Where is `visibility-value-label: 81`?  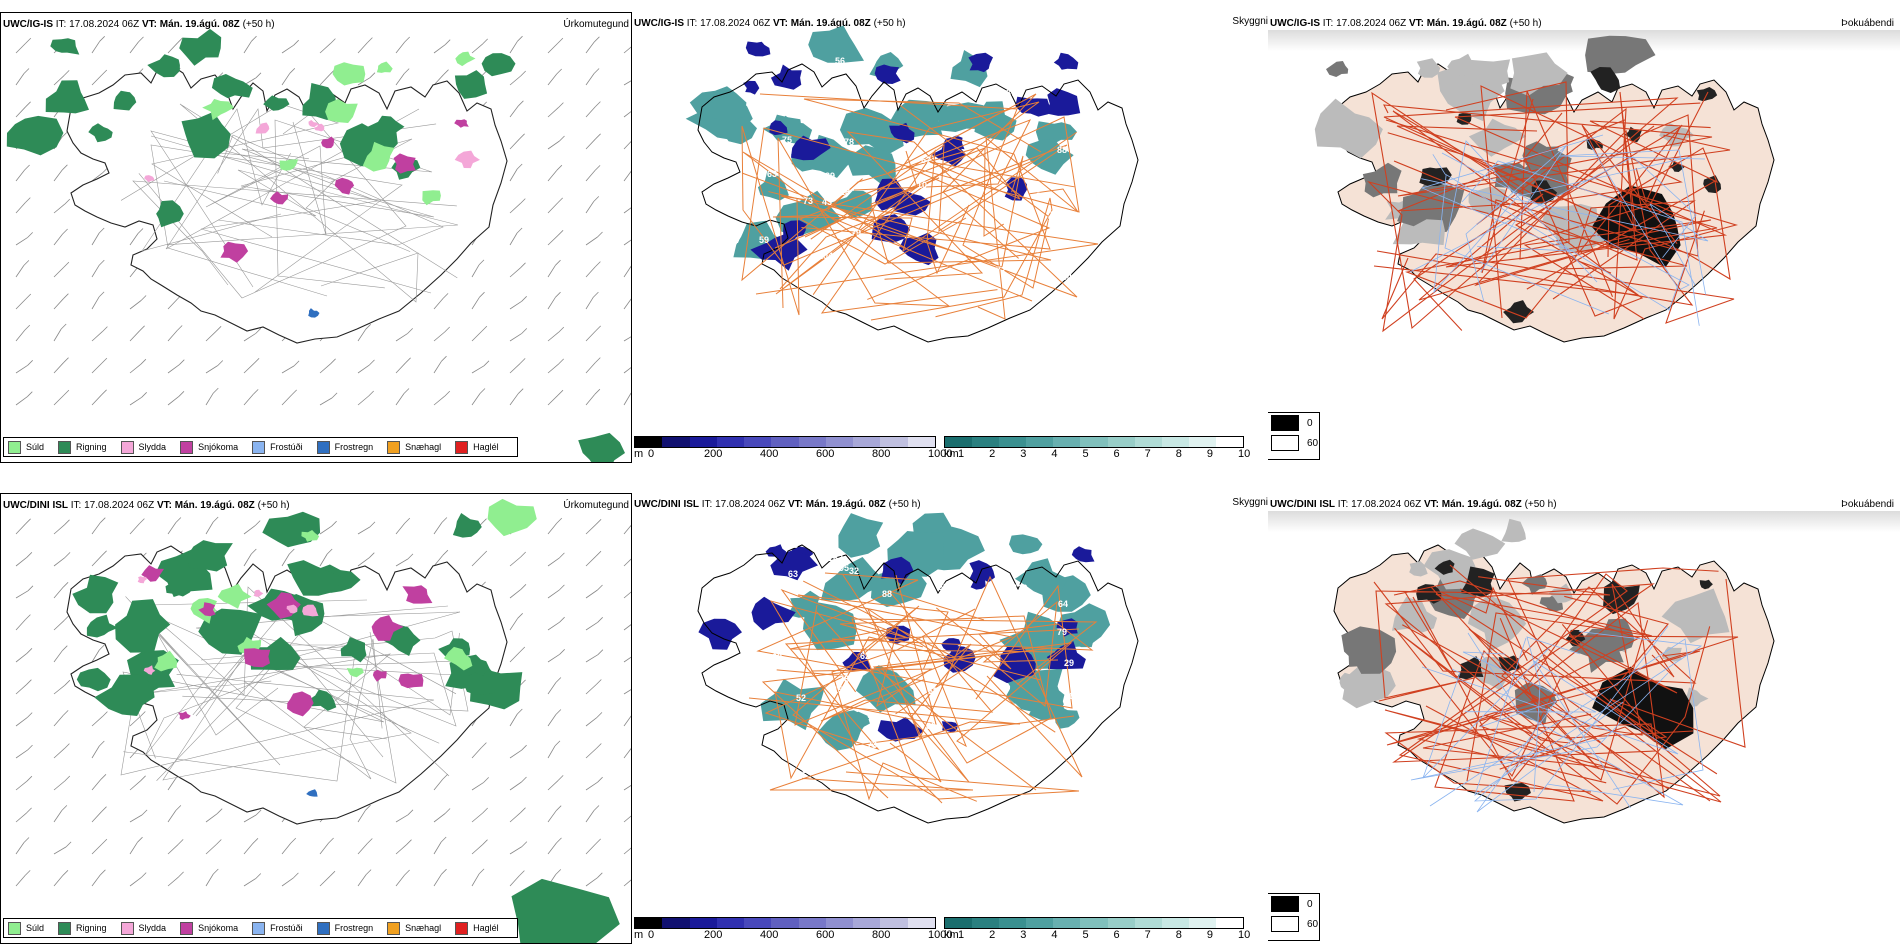
visibility-value-label: 81 is located at coordinates (738, 689).